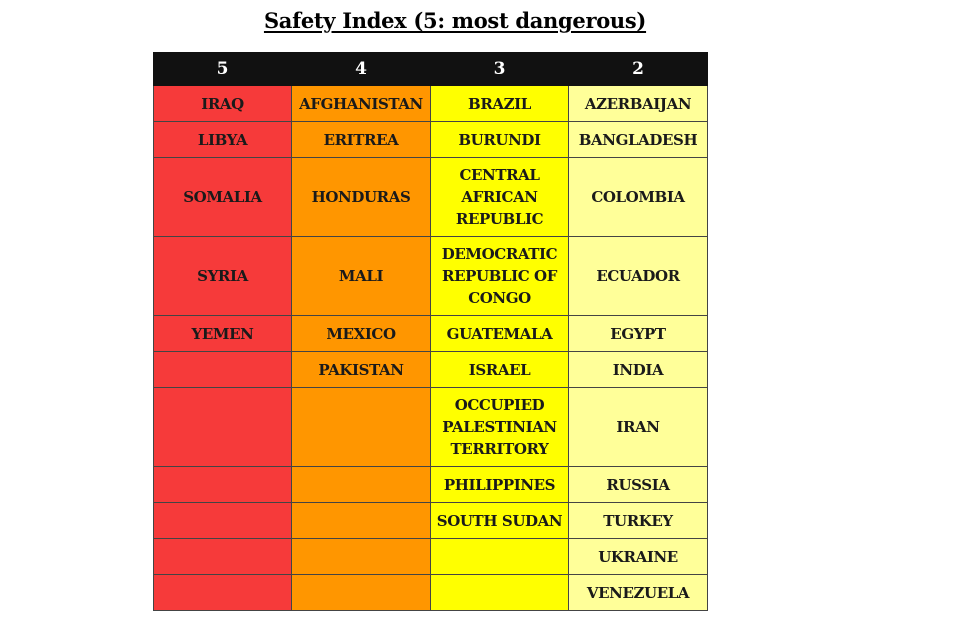  I want to click on table-row: PHILIPPINES RUSSIA, so click(430, 484).